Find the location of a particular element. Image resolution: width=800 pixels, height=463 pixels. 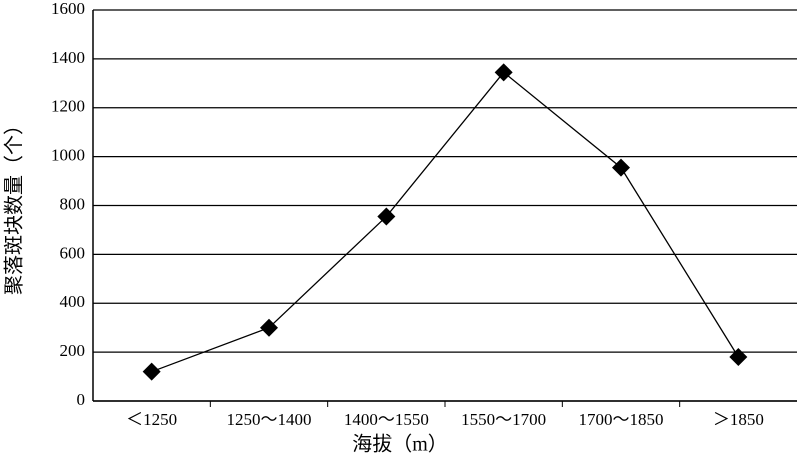

x-tick-label: ＜1250 is located at coordinates (151, 419).